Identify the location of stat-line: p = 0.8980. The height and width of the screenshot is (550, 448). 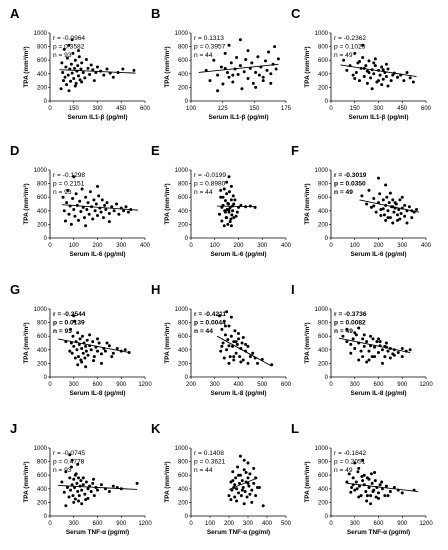
(210, 184).